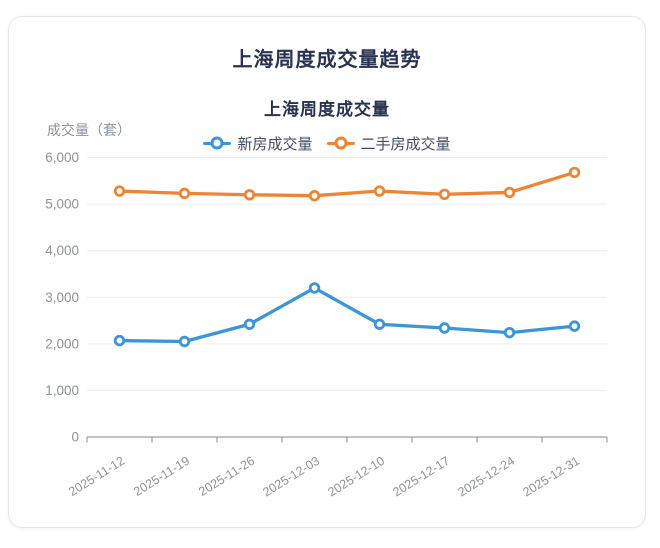 Image resolution: width=660 pixels, height=548 pixels. What do you see at coordinates (327, 60) in the screenshot?
I see `page-title: 上海周度成交量趋势` at bounding box center [327, 60].